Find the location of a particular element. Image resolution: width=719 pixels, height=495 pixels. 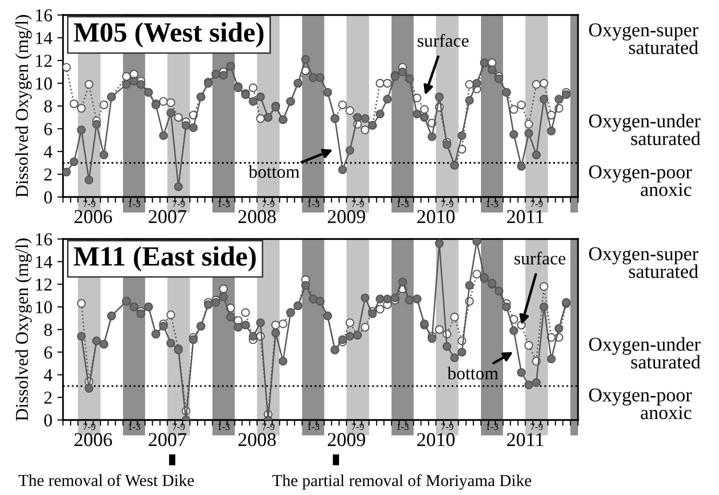

chart-title: M11 (East side) is located at coordinates (165, 259).